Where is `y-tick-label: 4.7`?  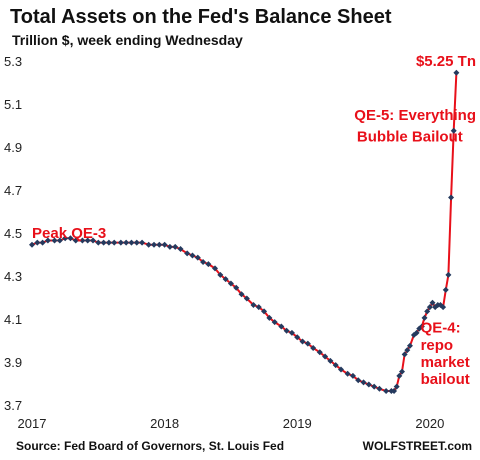 y-tick-label: 4.7 is located at coordinates (13, 190).